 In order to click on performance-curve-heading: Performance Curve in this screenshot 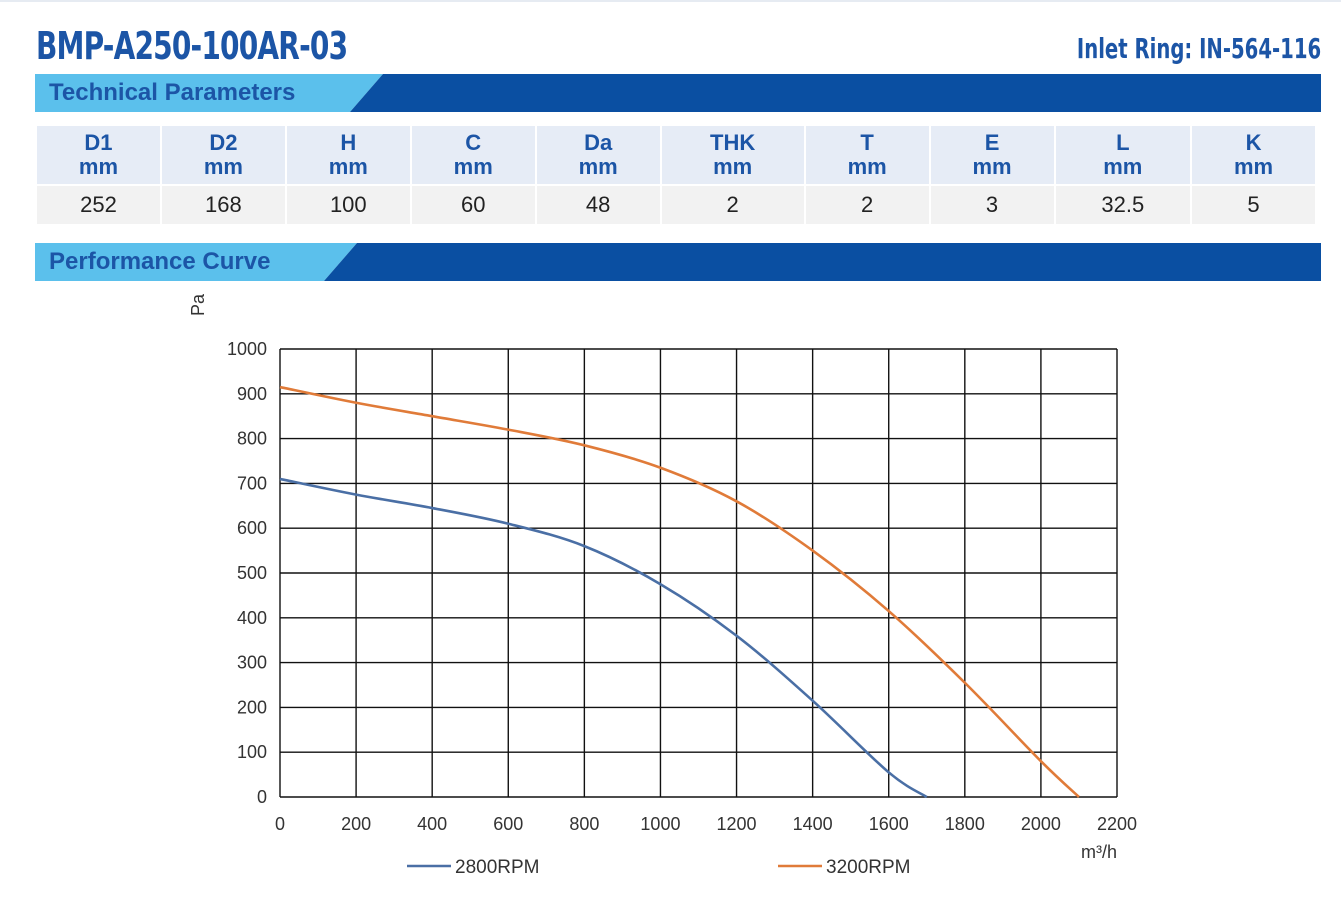, I will do `click(160, 261)`.